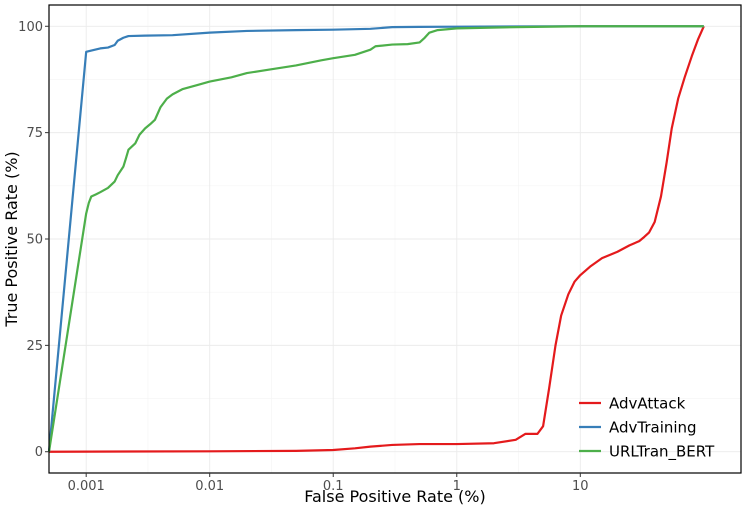  What do you see at coordinates (39, 452) in the screenshot?
I see `y-tick-label: 0` at bounding box center [39, 452].